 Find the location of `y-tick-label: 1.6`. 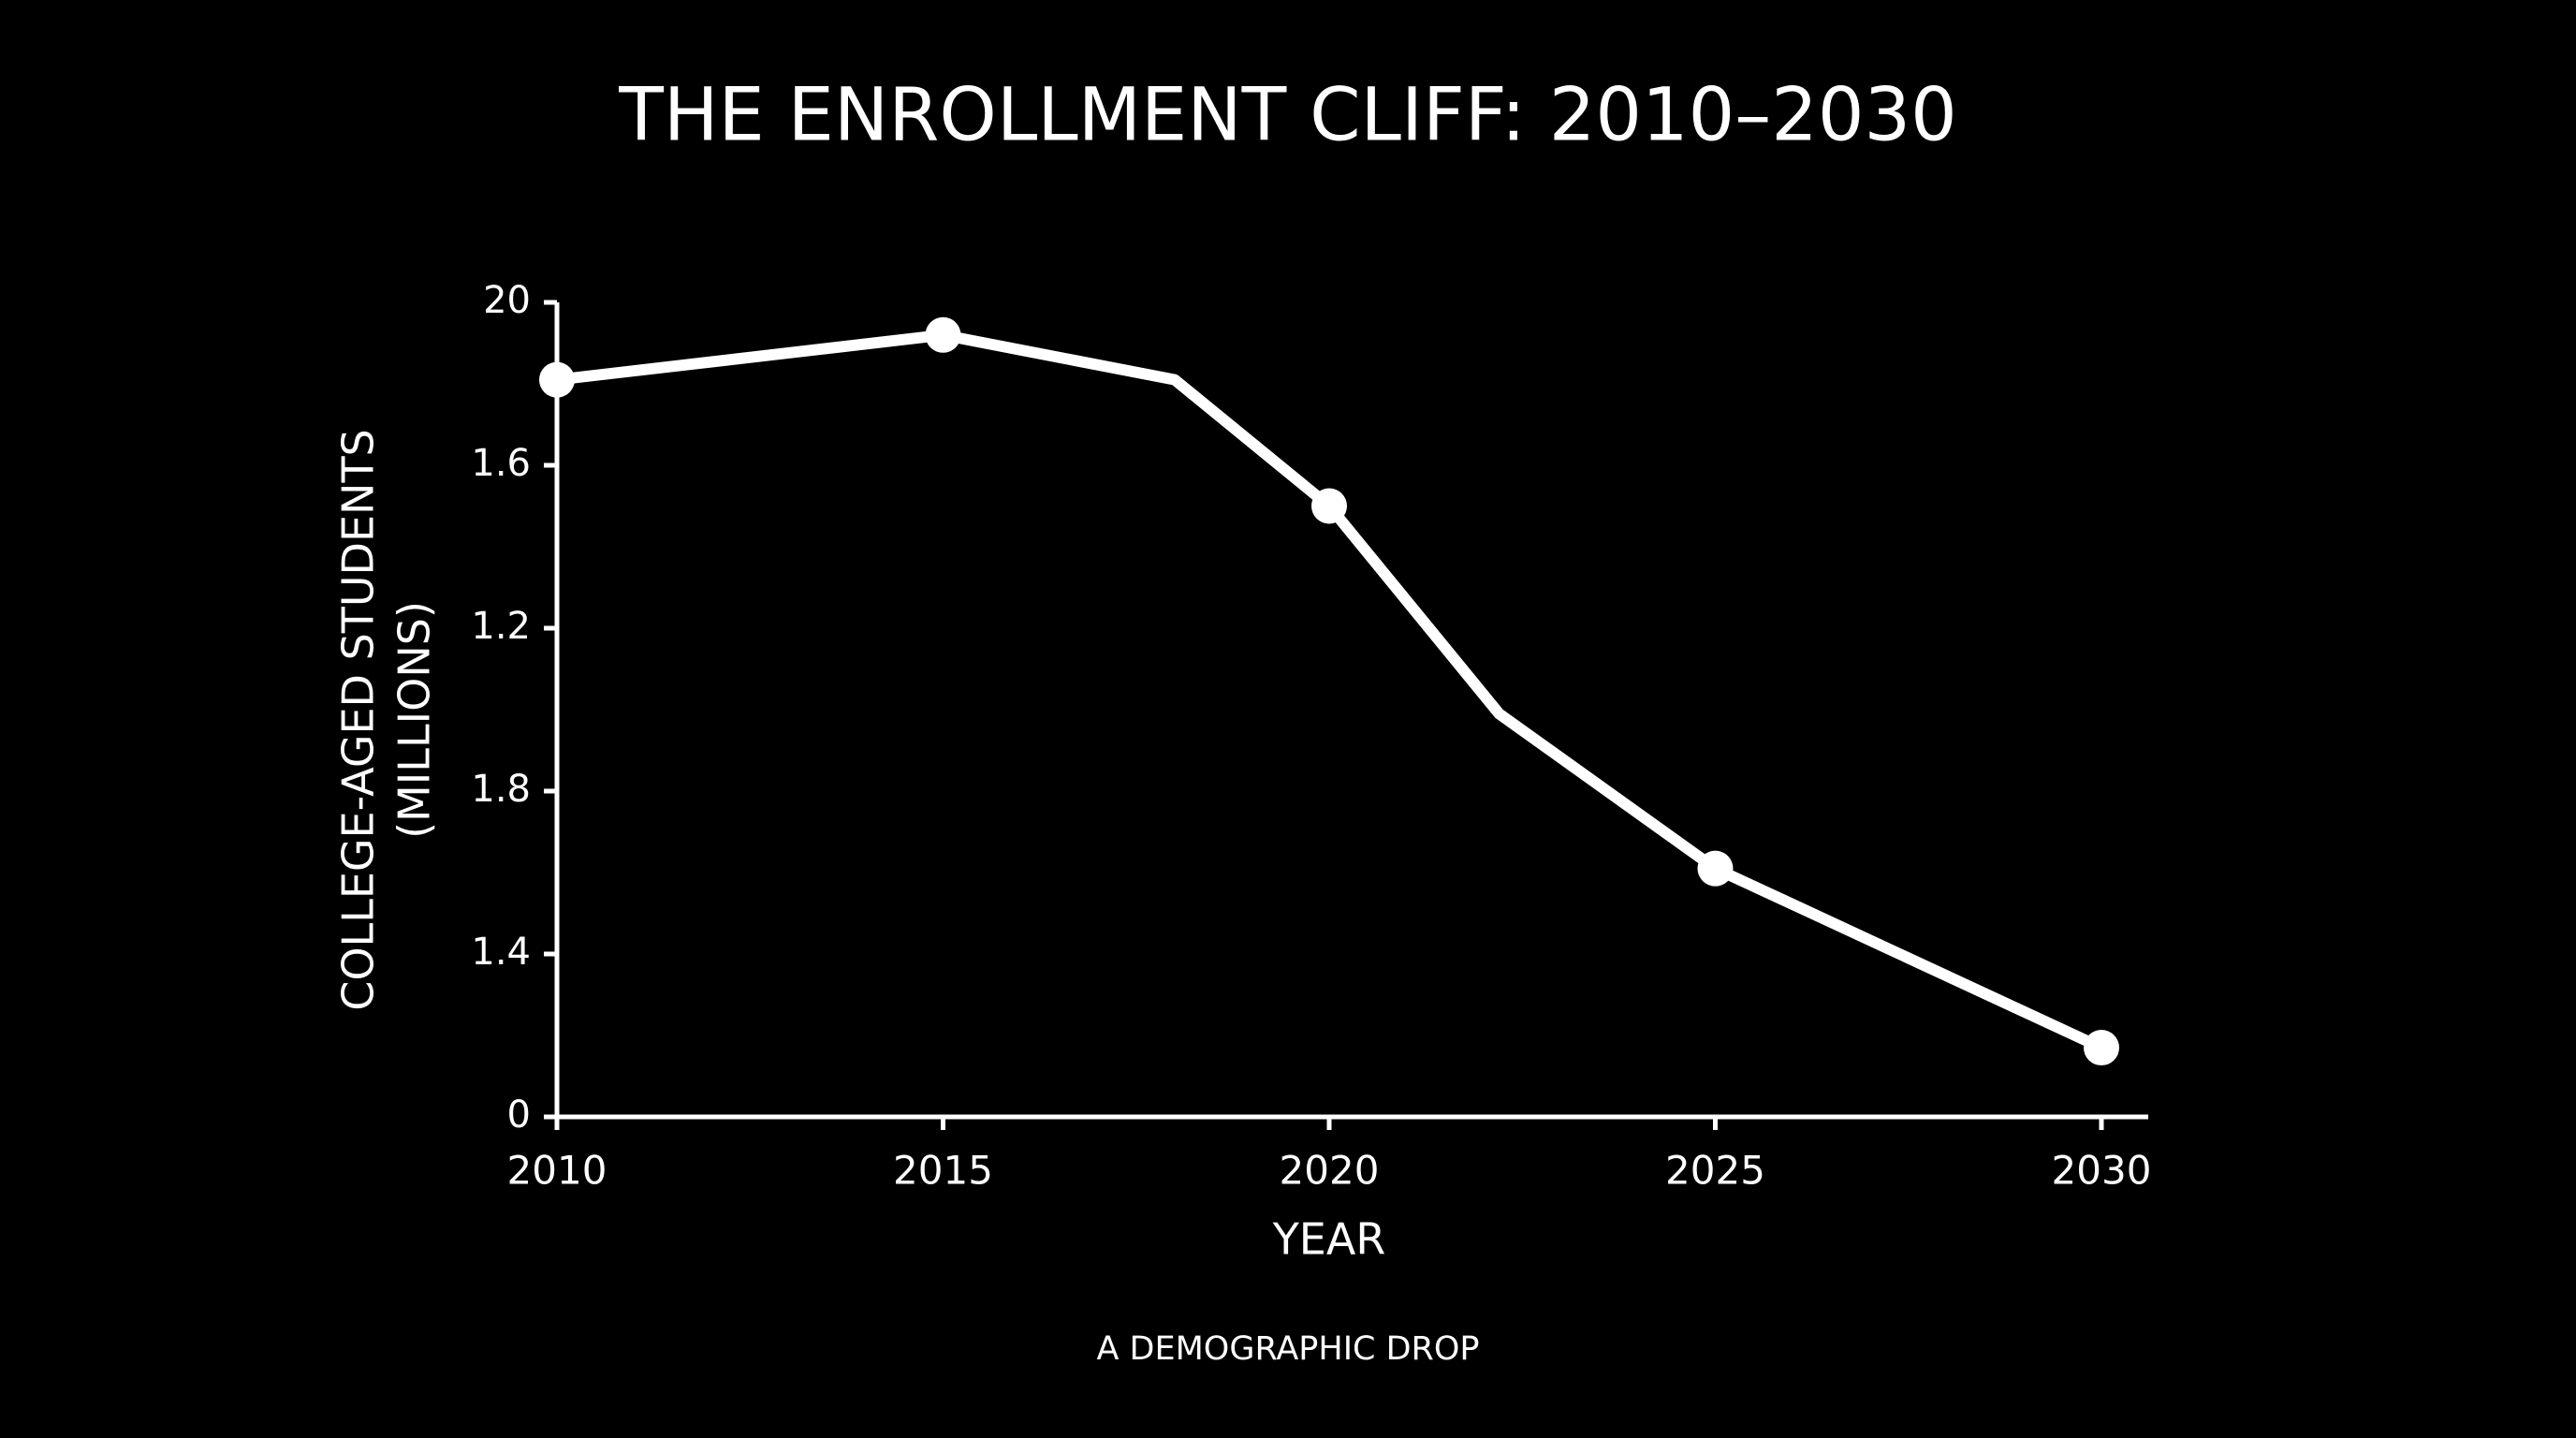

y-tick-label: 1.6 is located at coordinates (501, 463).